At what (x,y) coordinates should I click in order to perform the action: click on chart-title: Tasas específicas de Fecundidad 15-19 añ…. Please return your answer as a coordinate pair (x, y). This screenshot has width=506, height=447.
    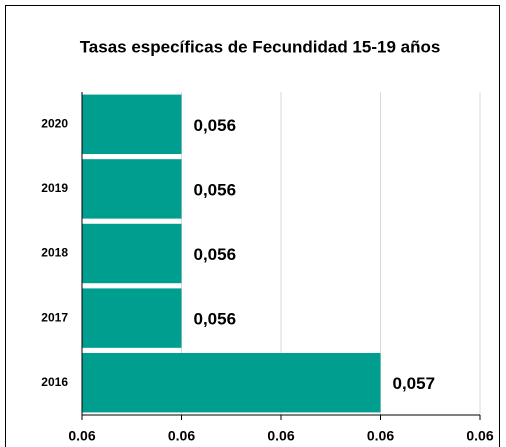
    Looking at the image, I should click on (260, 46).